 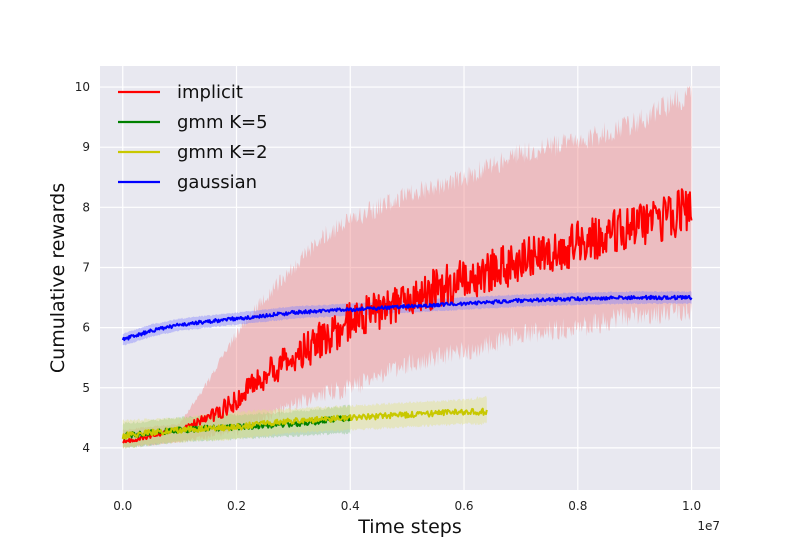 I want to click on x-tick-label: 1.0, so click(x=691, y=506).